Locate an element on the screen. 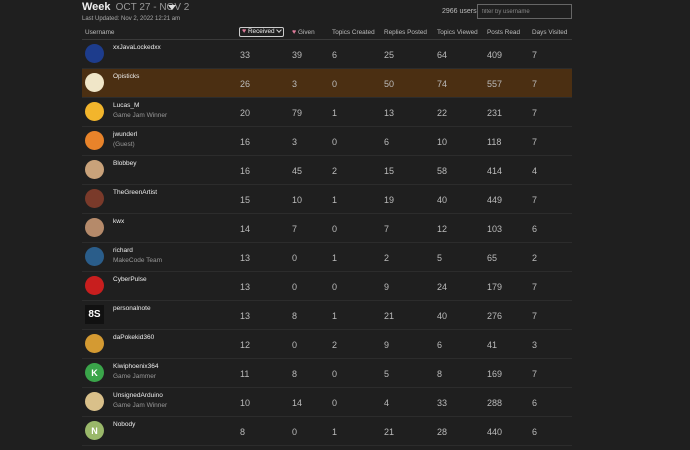 This screenshot has width=690, height=450. cell-received: 11 is located at coordinates (245, 374).